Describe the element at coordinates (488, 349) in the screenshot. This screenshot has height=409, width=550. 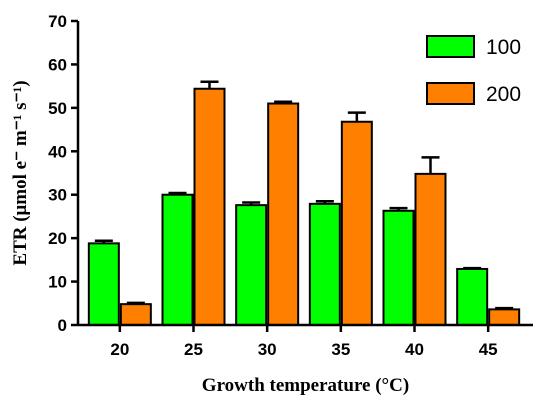
I see `x-tick-label: 45` at that location.